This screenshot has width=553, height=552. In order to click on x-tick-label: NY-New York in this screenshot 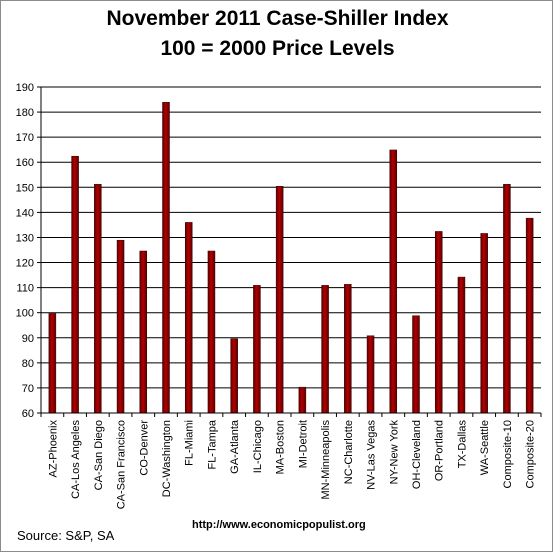, I will do `click(394, 452)`.